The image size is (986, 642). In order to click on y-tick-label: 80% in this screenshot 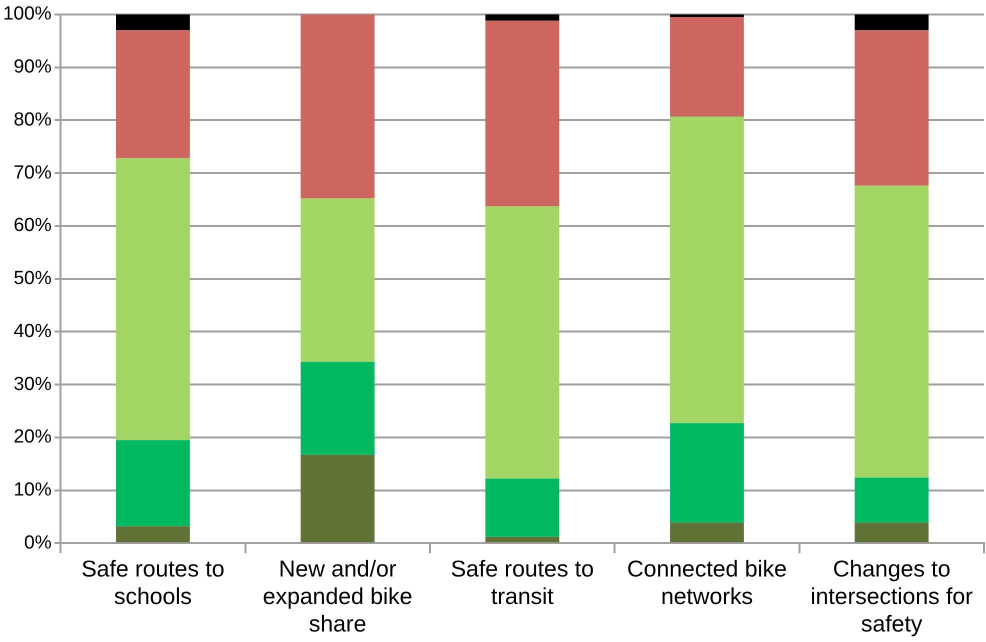, I will do `click(33, 119)`.